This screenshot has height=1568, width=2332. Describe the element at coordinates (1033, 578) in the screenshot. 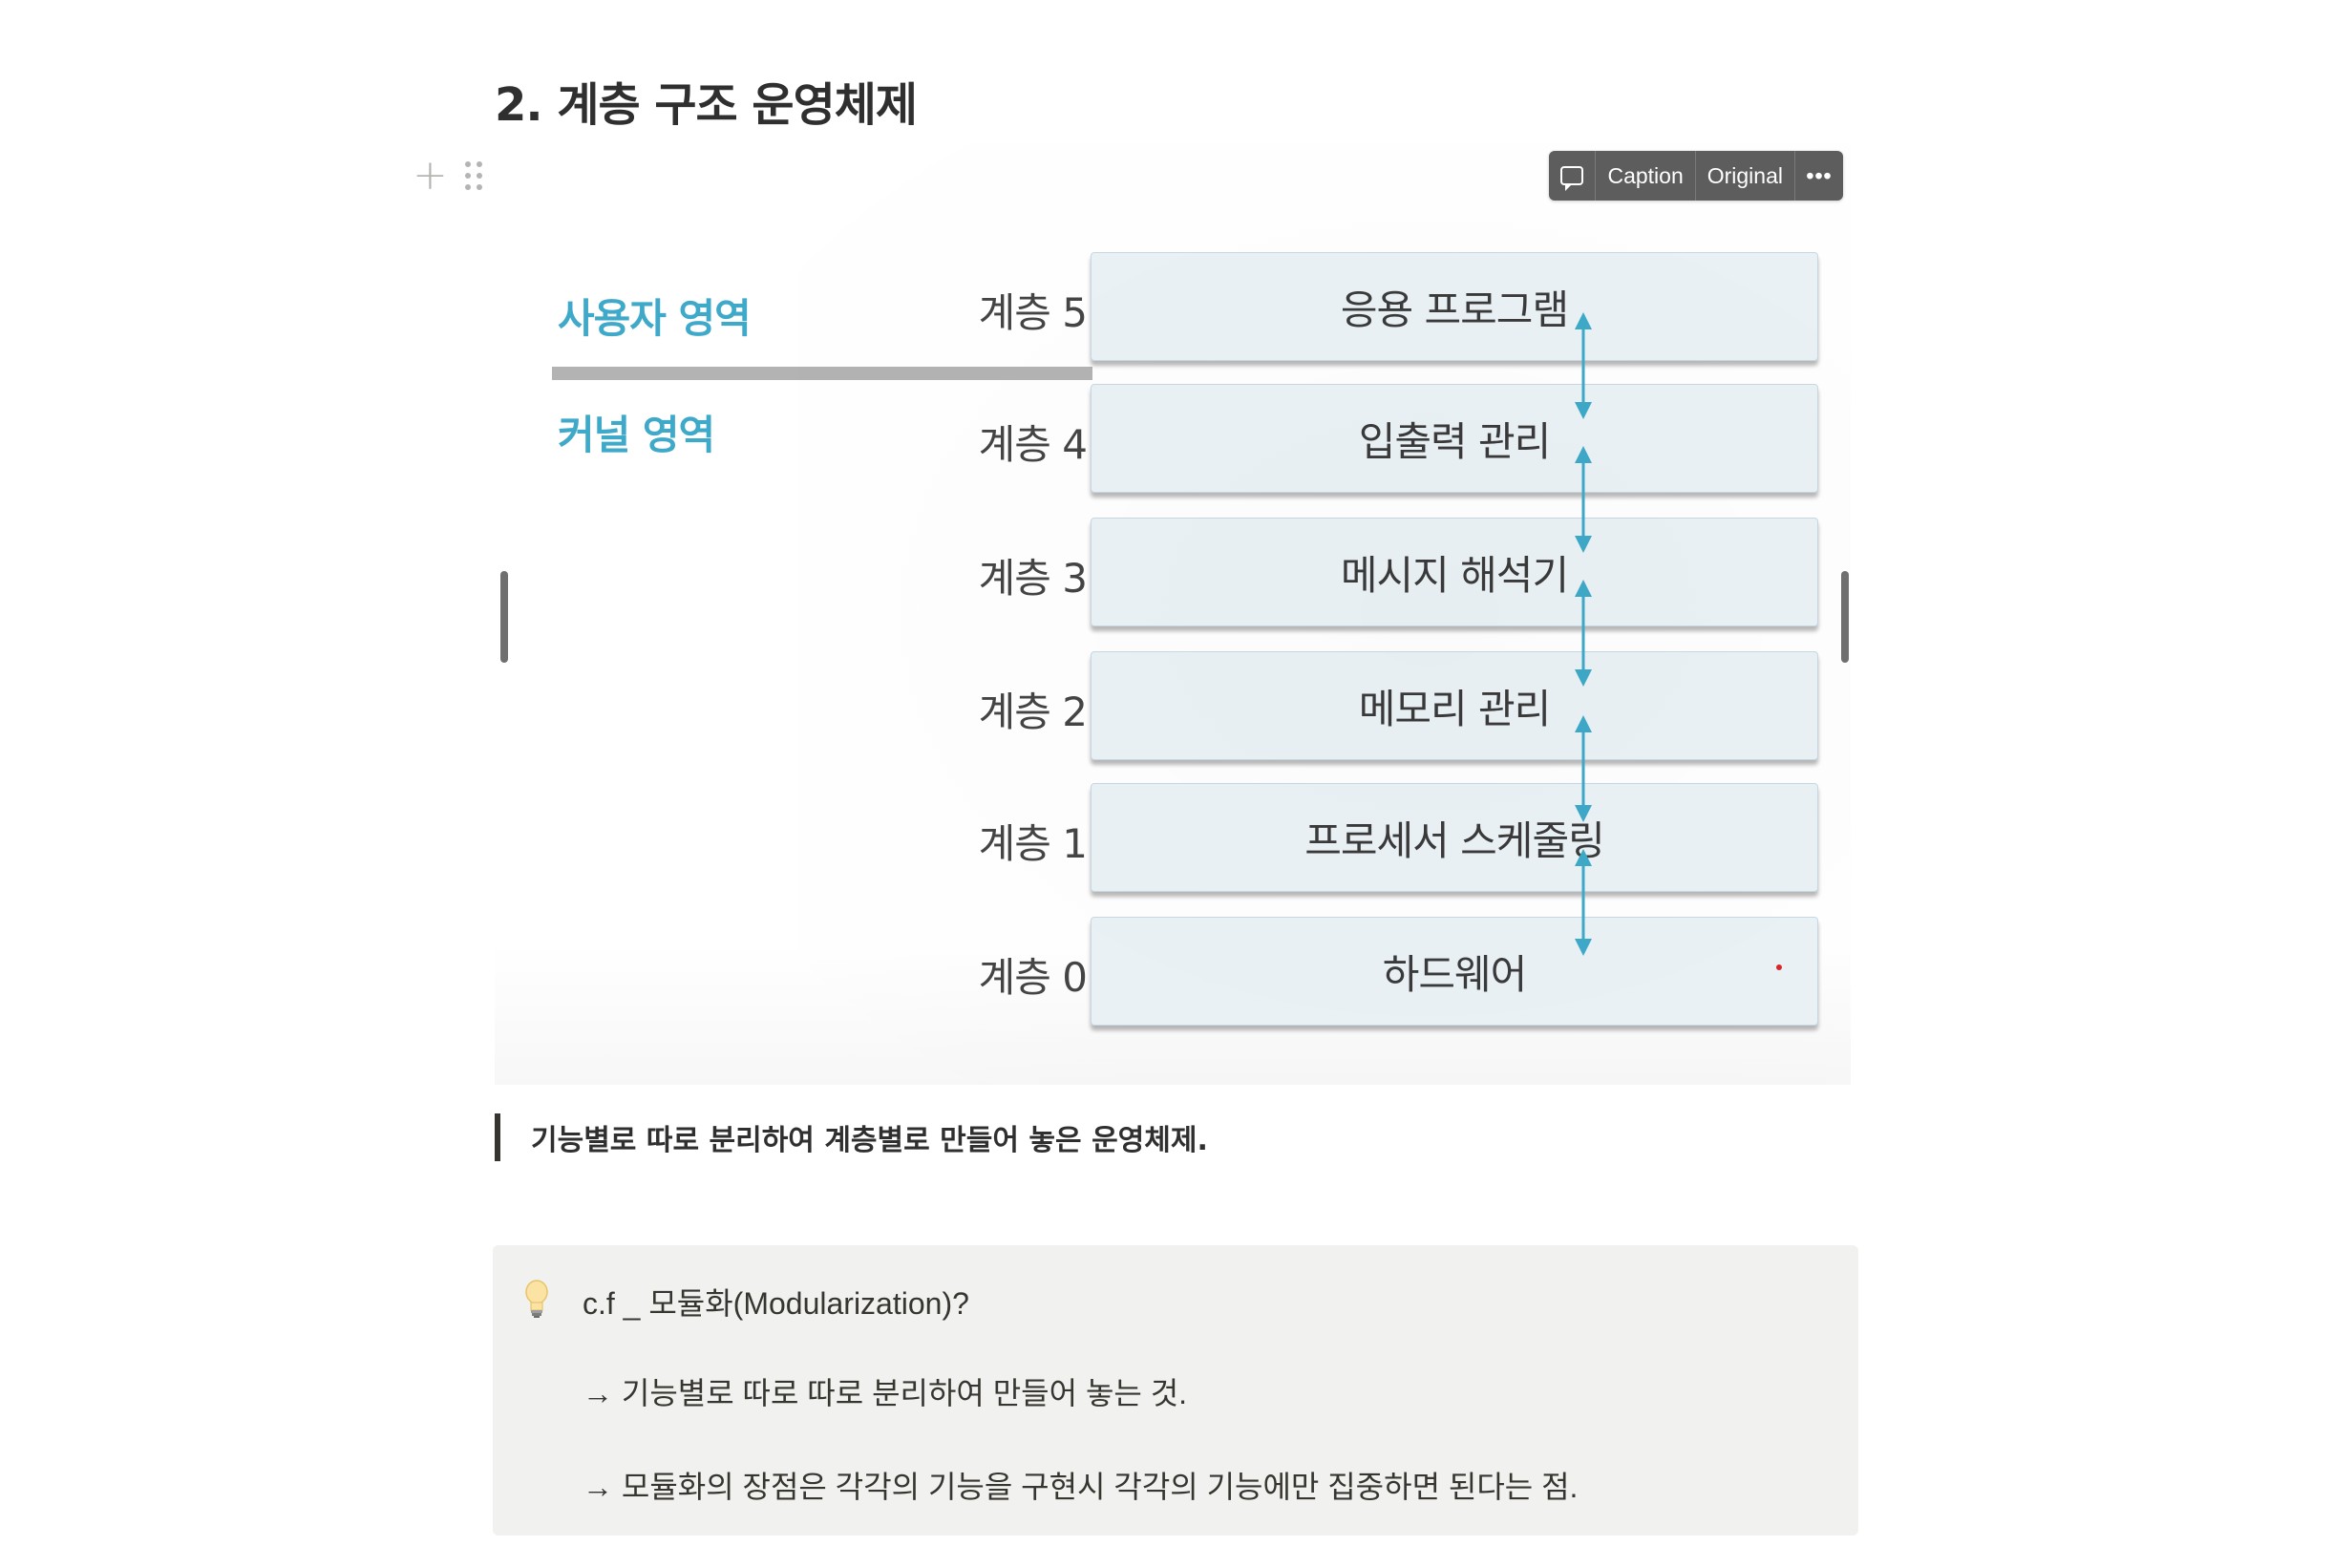

I see `layer-3-label: 계층 3` at that location.